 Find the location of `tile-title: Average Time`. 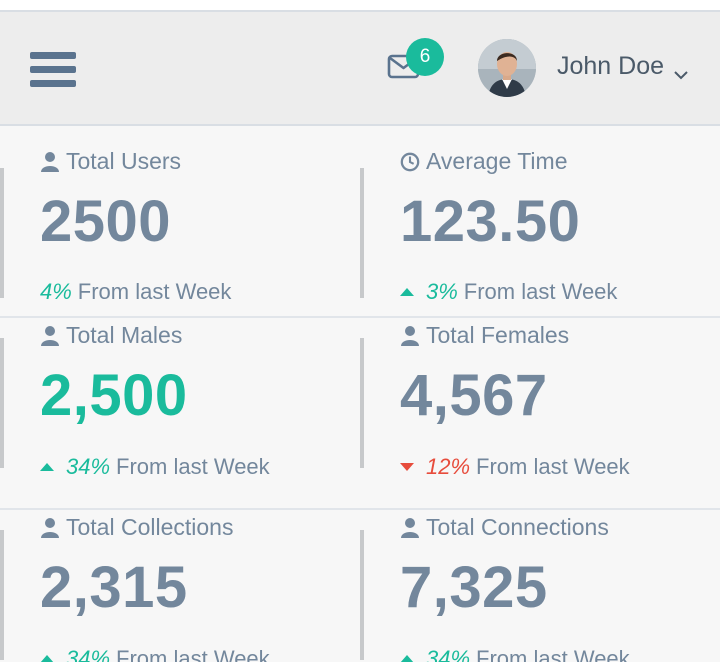

tile-title: Average Time is located at coordinates (497, 161).